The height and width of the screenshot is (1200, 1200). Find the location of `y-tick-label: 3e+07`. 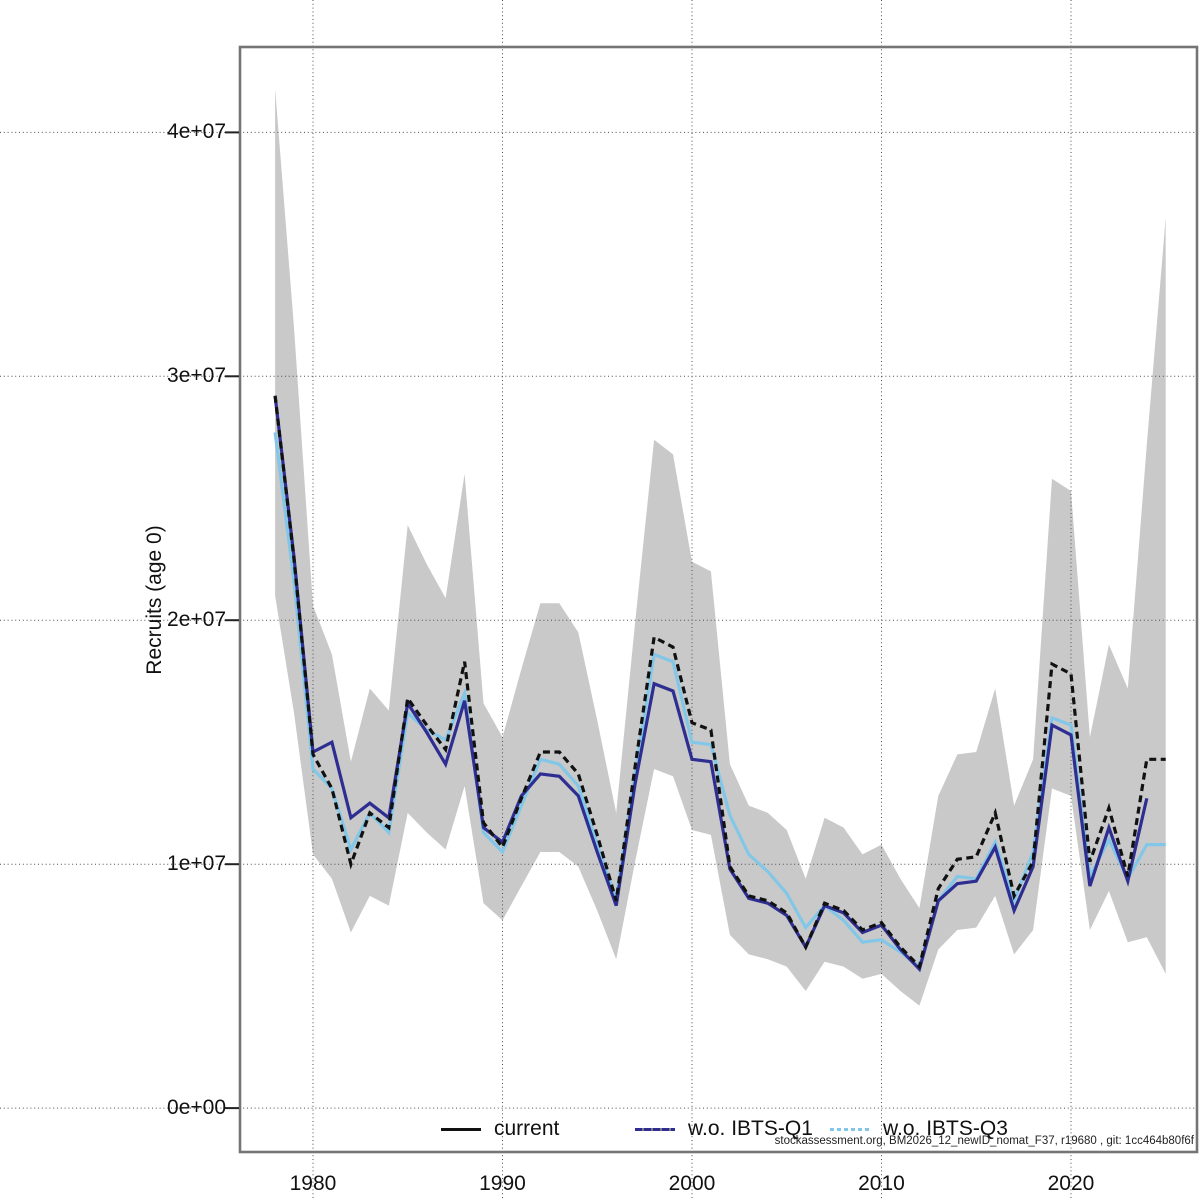

y-tick-label: 3e+07 is located at coordinates (196, 376).